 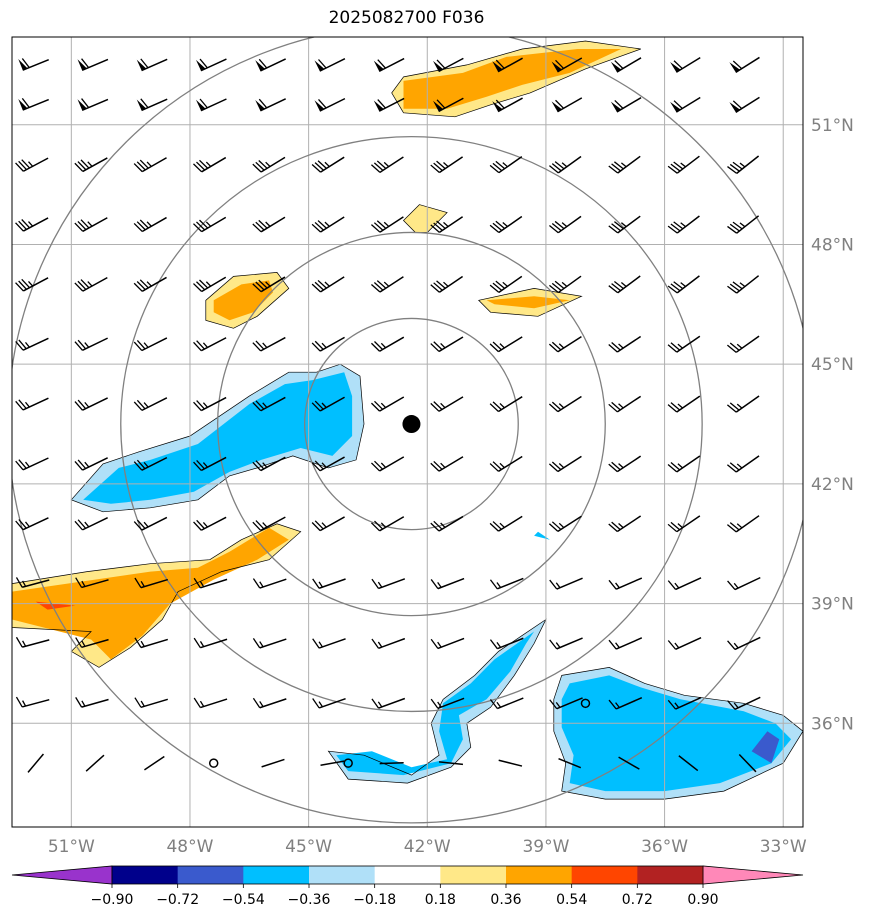 What do you see at coordinates (309, 900) in the screenshot?
I see `colorbar-tick-label: −0.36` at bounding box center [309, 900].